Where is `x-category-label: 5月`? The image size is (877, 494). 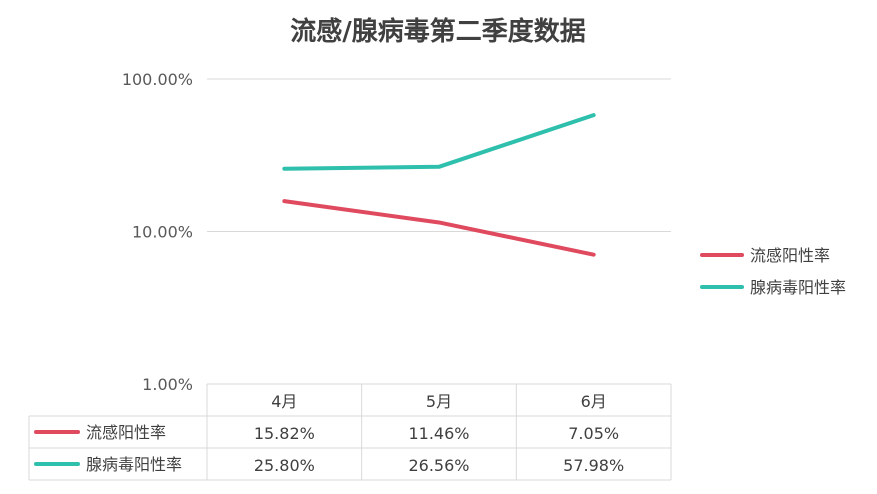
x-category-label: 5月 is located at coordinates (439, 401).